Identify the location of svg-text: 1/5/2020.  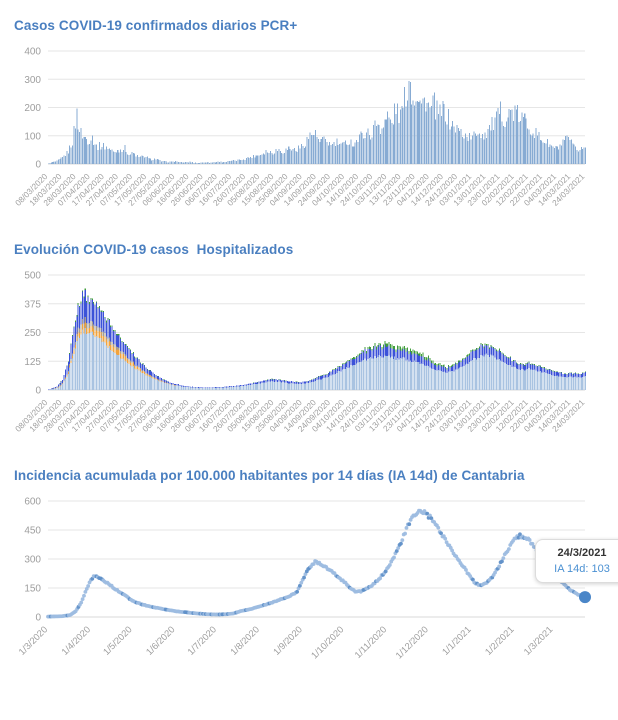
(117, 640).